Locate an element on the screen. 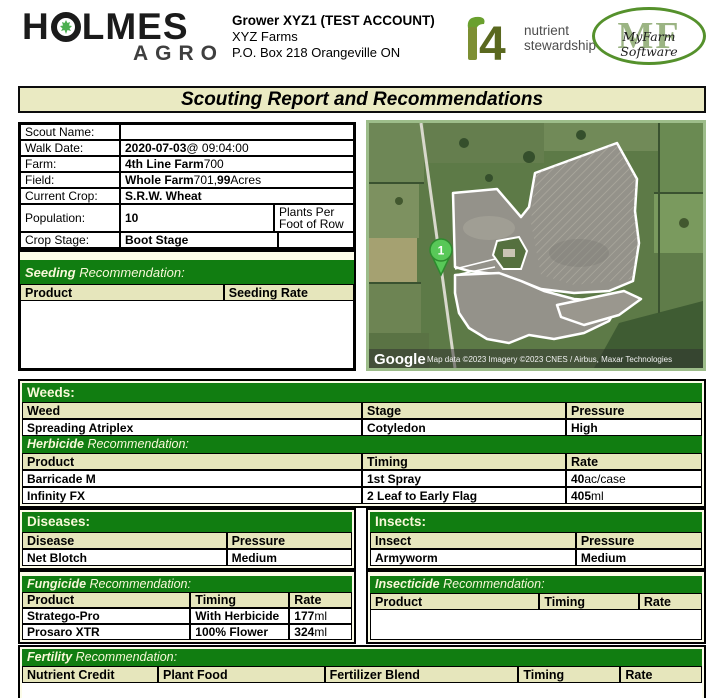 The image size is (720, 698). table-header-row: Insect Pressure is located at coordinates (536, 540).